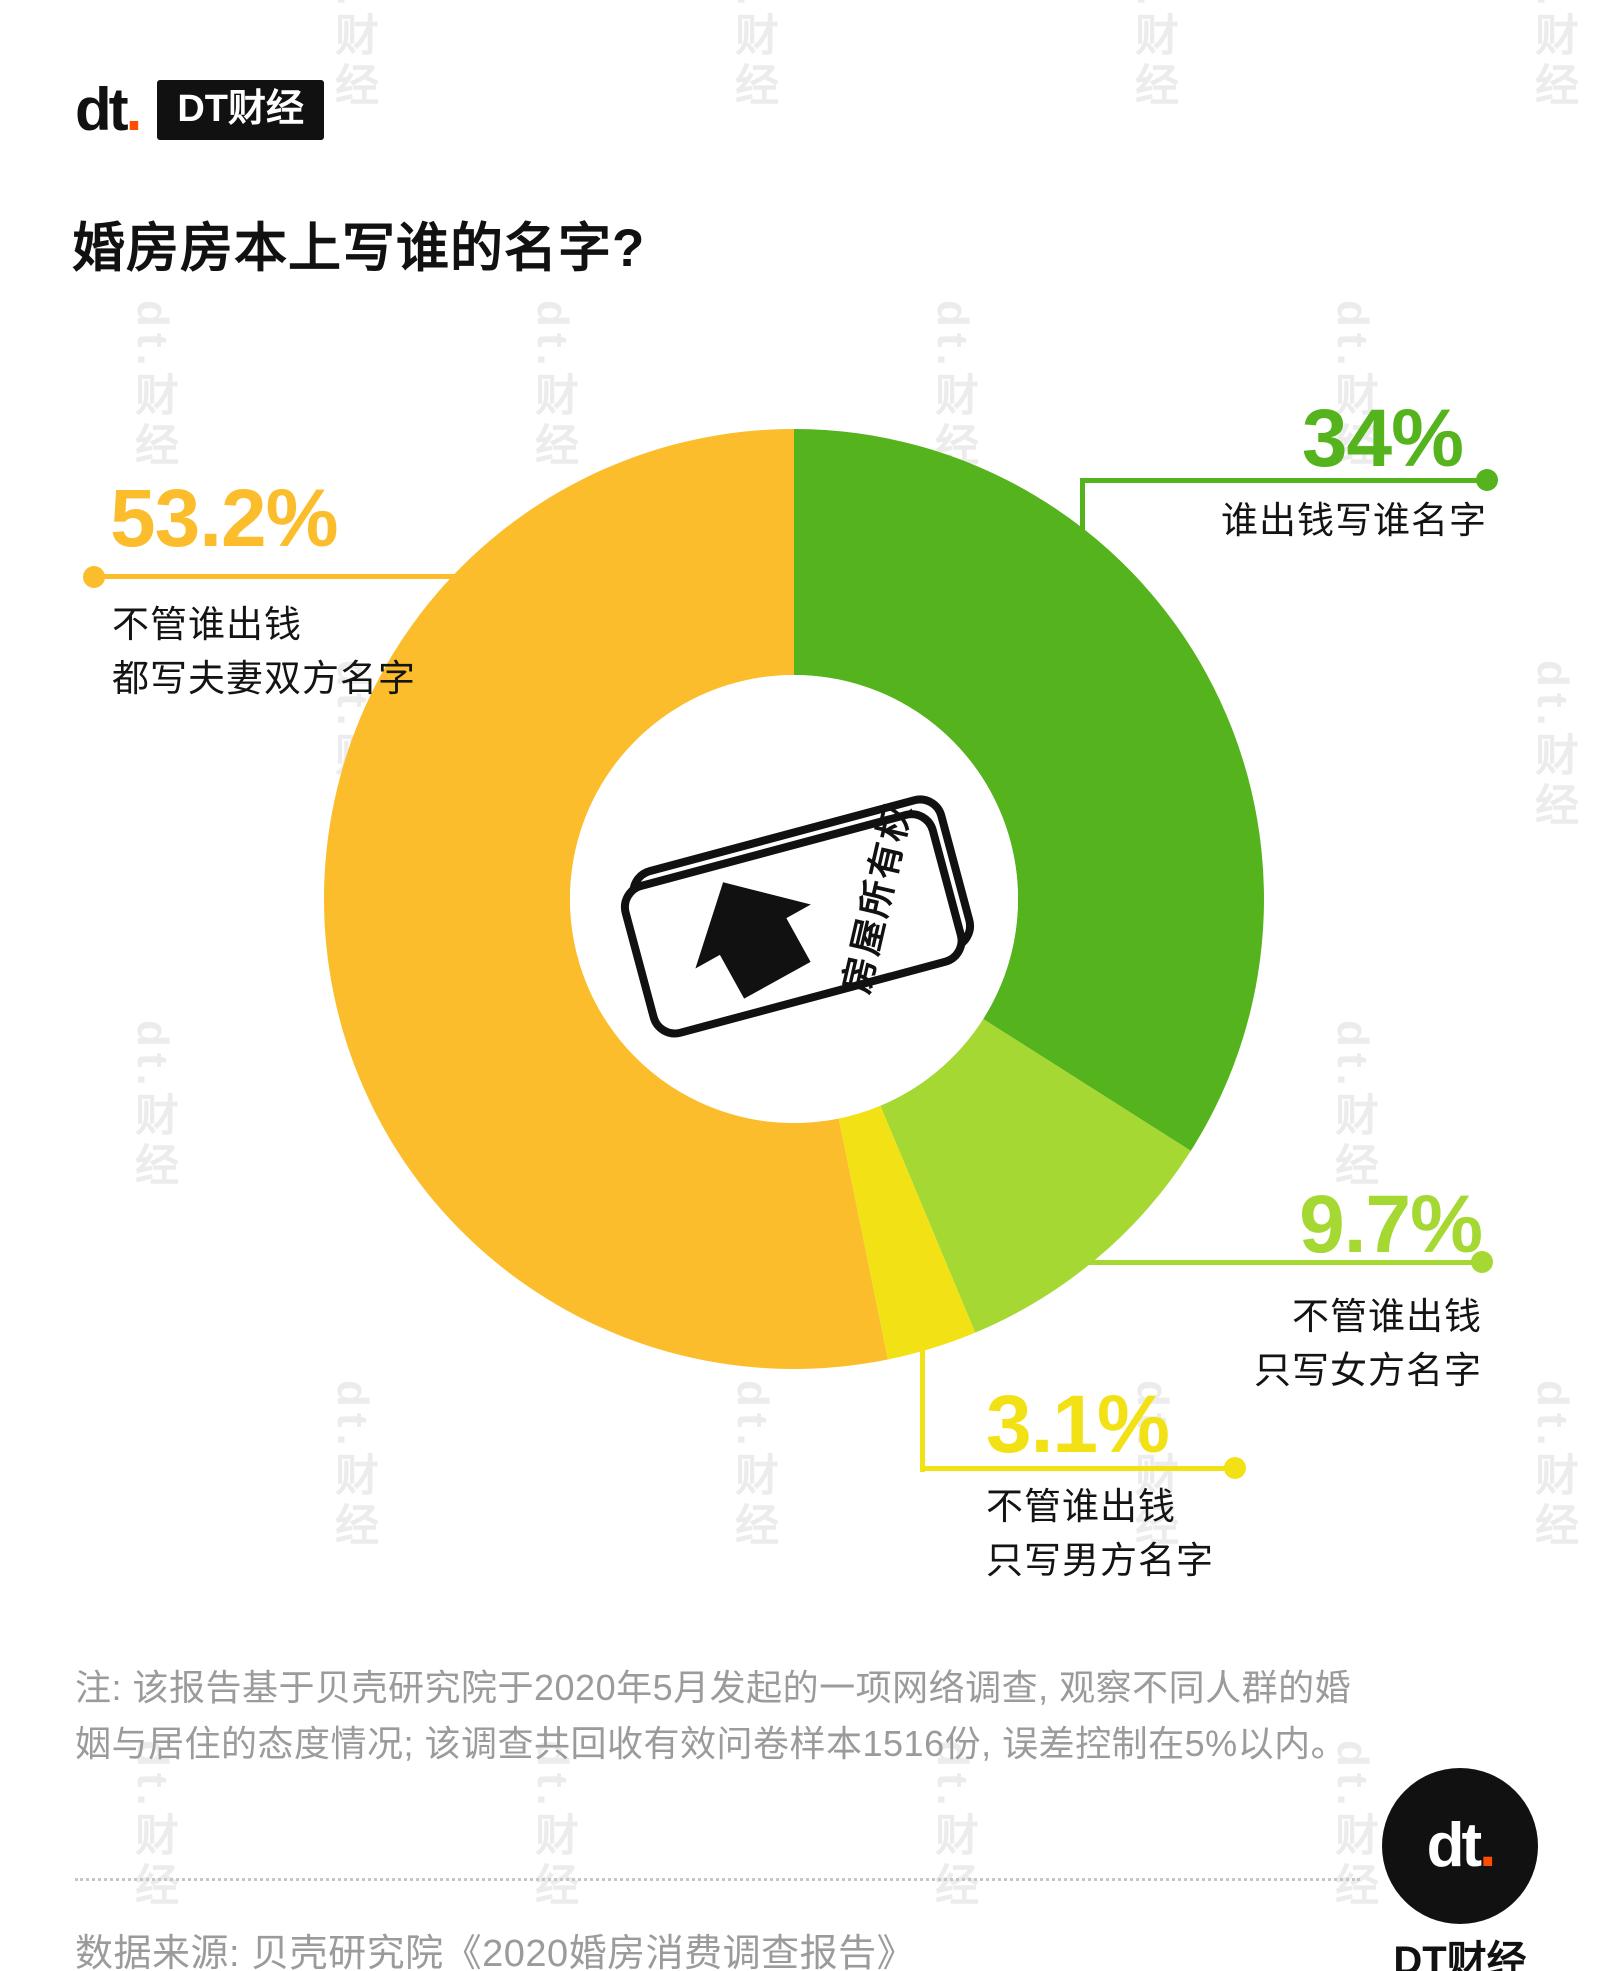 The image size is (1601, 1971). Describe the element at coordinates (1077, 1468) in the screenshot. I see `callout-line-only-man-h` at that location.